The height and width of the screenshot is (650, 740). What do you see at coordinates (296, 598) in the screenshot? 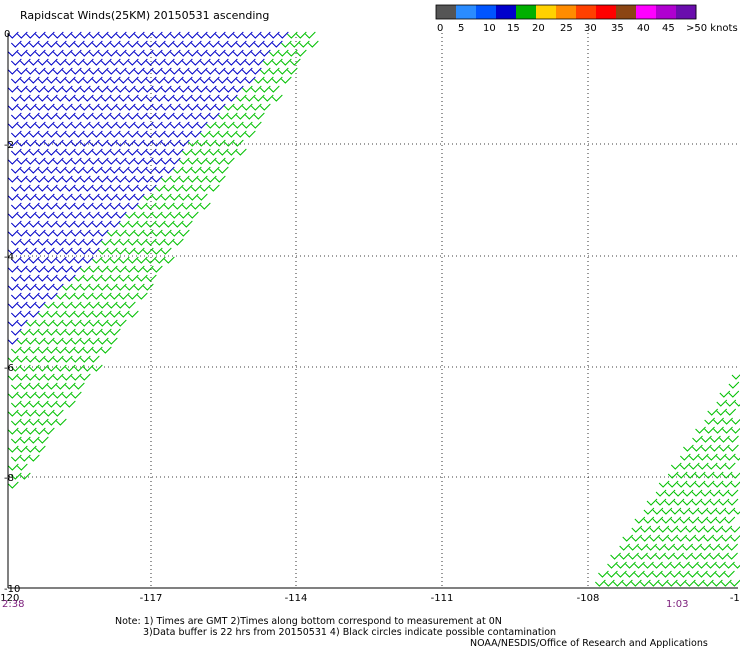
I see `lon-tick-label: -114` at bounding box center [296, 598].